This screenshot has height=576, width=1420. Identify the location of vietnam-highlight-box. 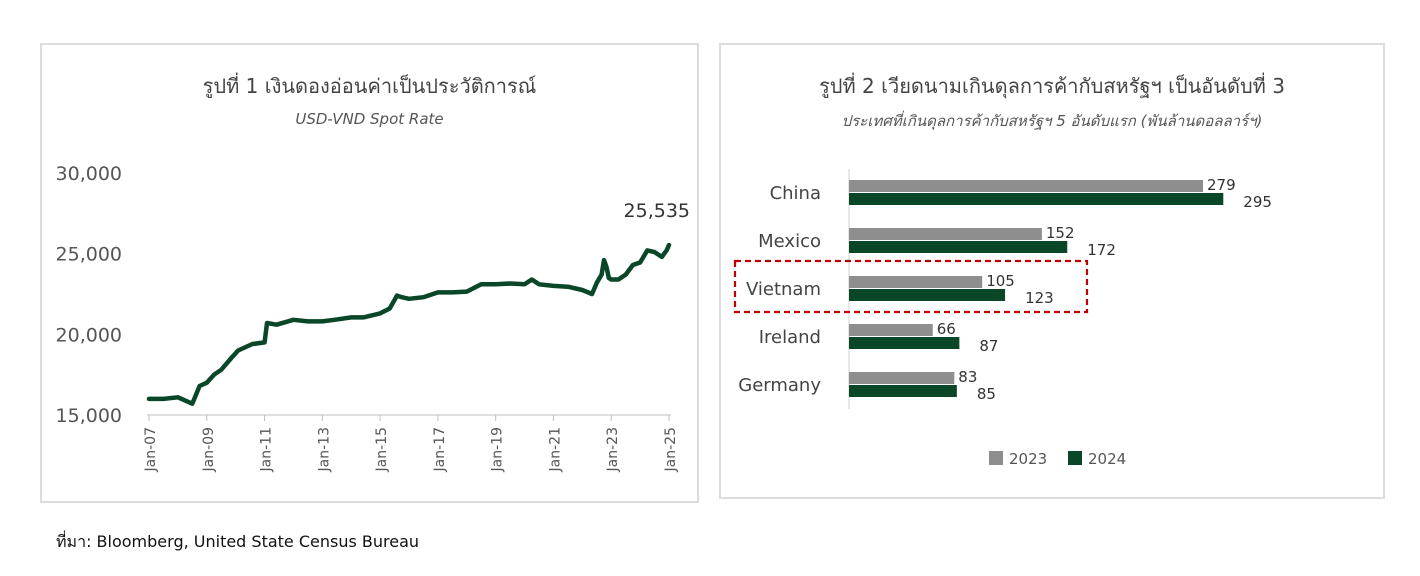
(911, 286).